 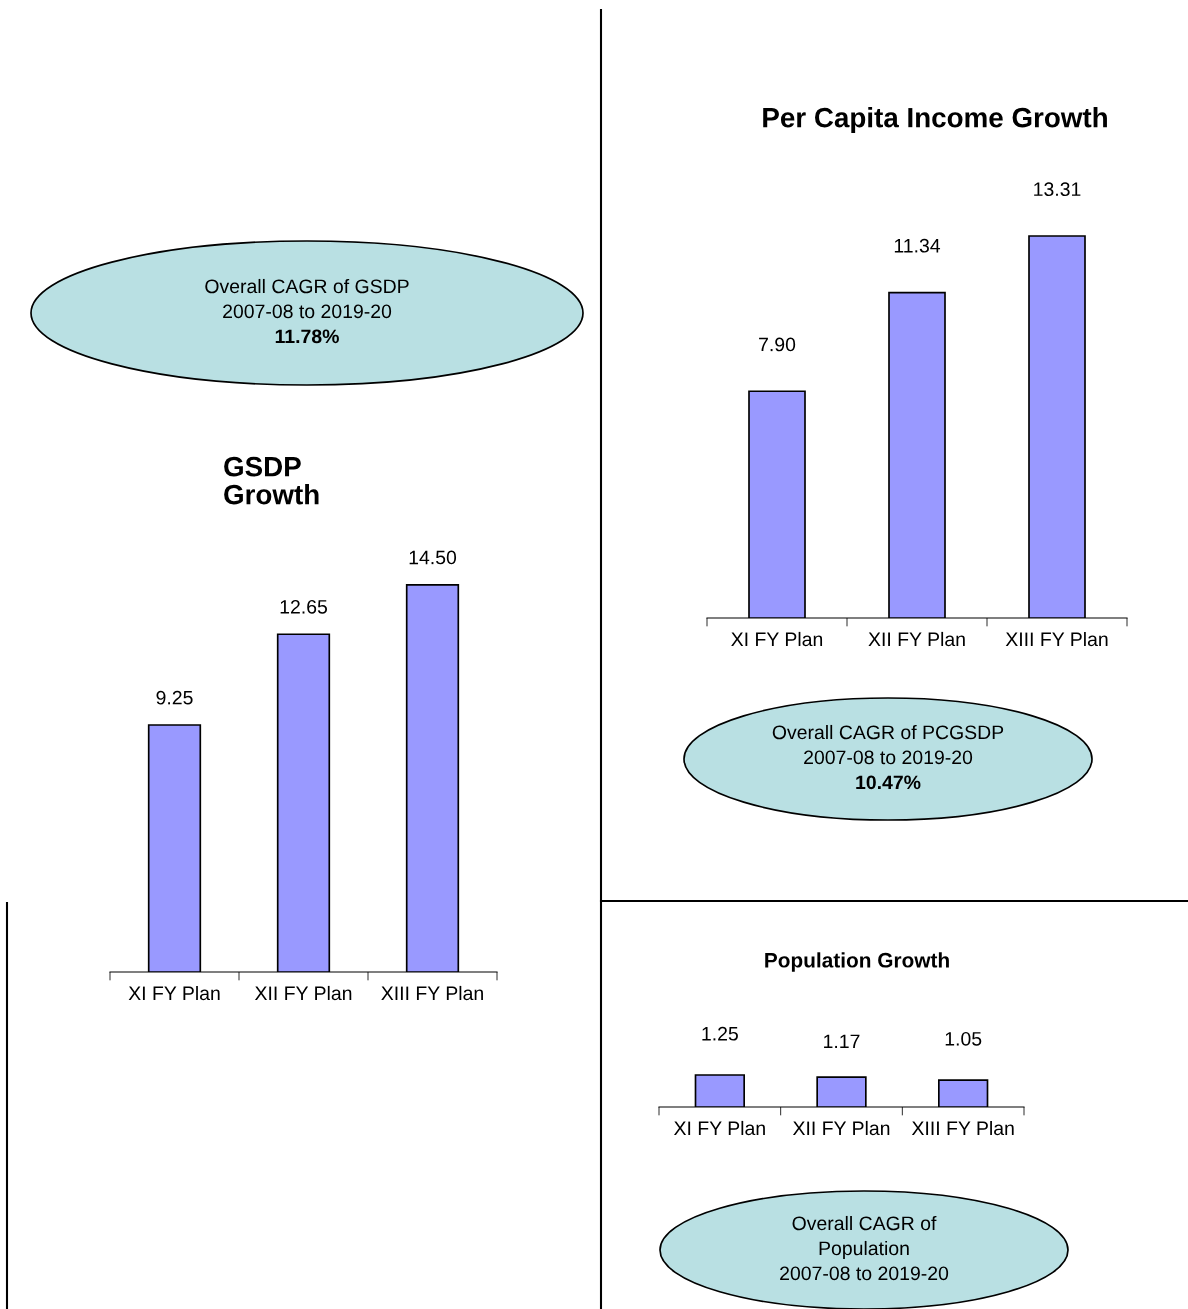 I want to click on text: Overall CAGR of Population 2007-08 to 2019-20, so click(x=864, y=1248).